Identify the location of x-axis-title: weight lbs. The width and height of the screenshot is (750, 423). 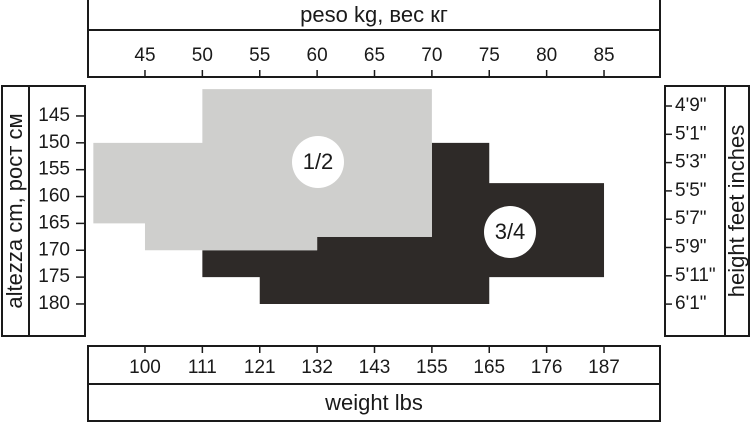
(373, 402).